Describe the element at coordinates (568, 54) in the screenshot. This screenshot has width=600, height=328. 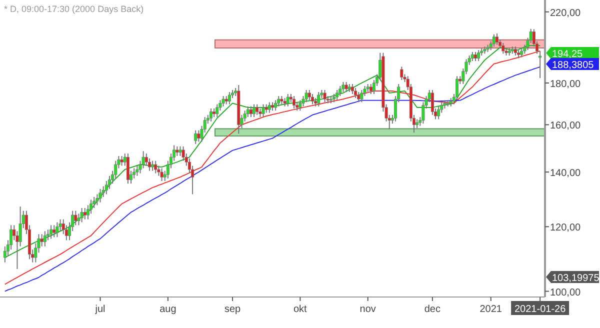
I see `text: 194,25` at that location.